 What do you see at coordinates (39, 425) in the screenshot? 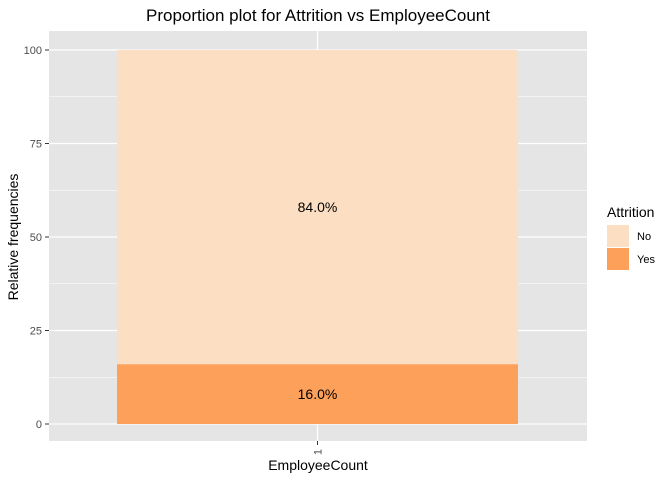
I see `y-tick-label: 0` at bounding box center [39, 425].